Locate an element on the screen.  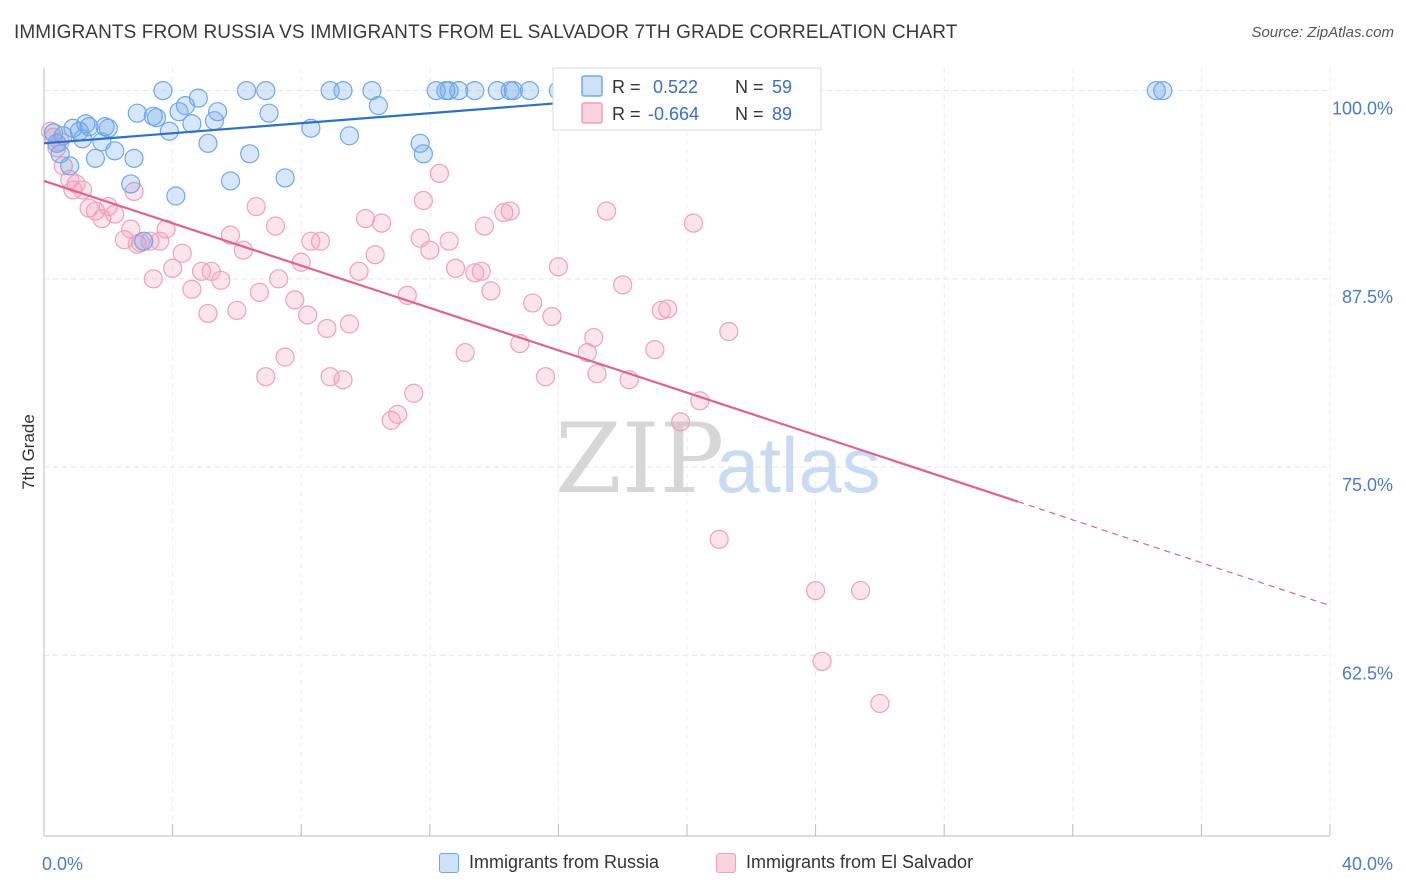
legend-elsalvador: Immigrants from El Salvador is located at coordinates (844, 862).